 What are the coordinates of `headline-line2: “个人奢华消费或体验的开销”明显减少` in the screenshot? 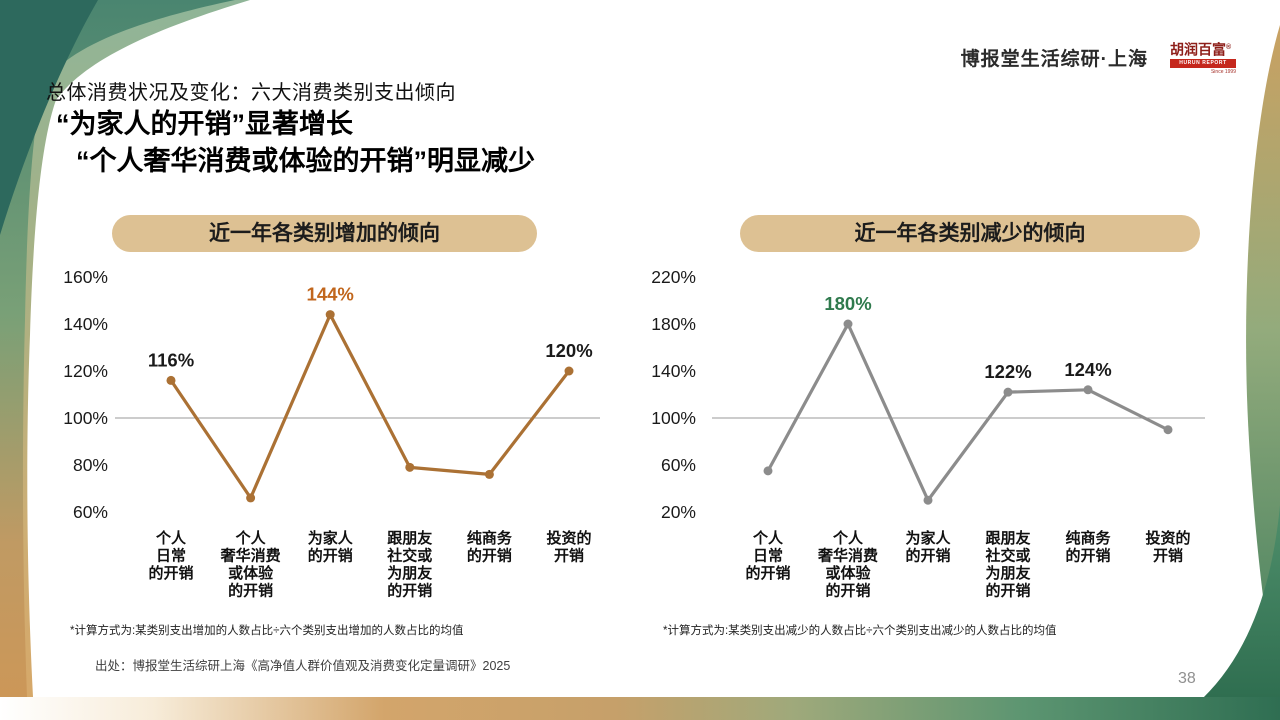 It's located at (305, 161).